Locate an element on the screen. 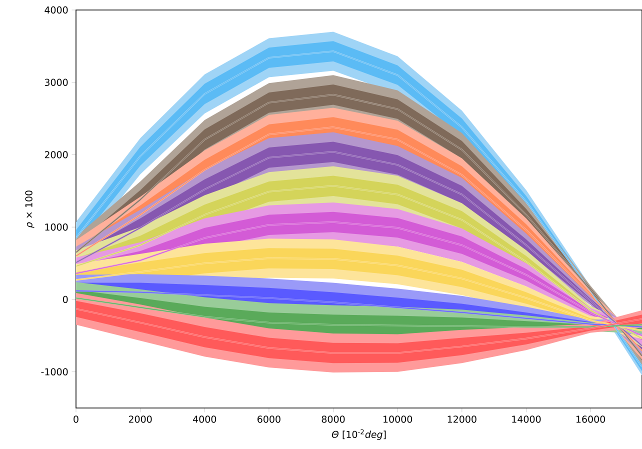 The image size is (642, 449). y-tick-label: 3000 is located at coordinates (56, 82).